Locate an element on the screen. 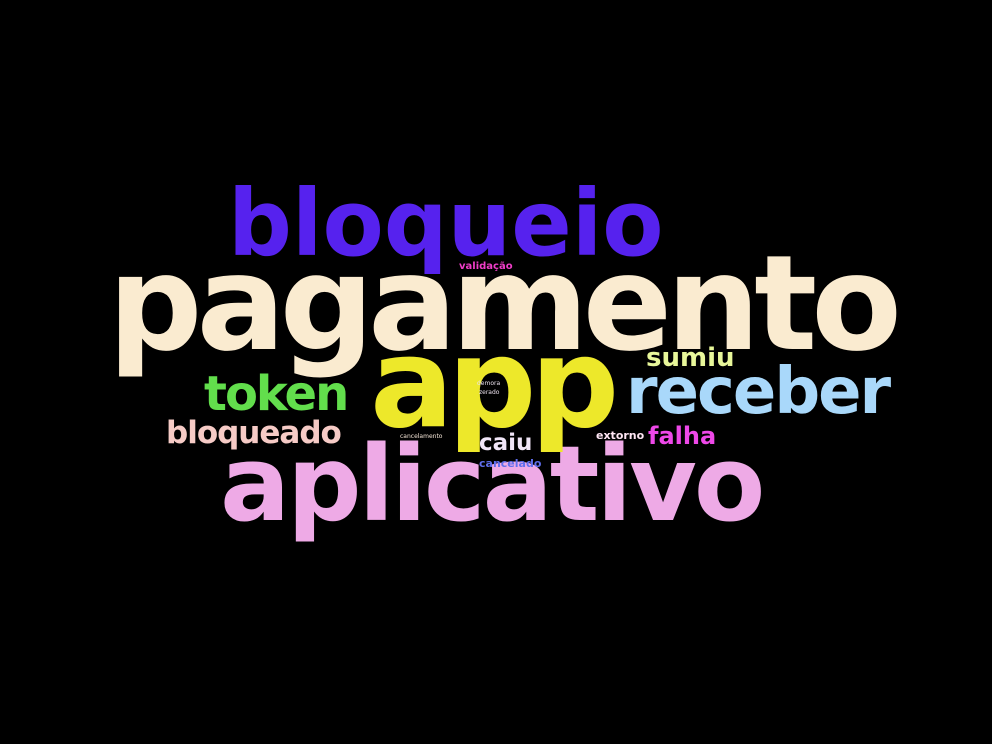 This screenshot has height=744, width=992. word-demora: demora is located at coordinates (489, 383).